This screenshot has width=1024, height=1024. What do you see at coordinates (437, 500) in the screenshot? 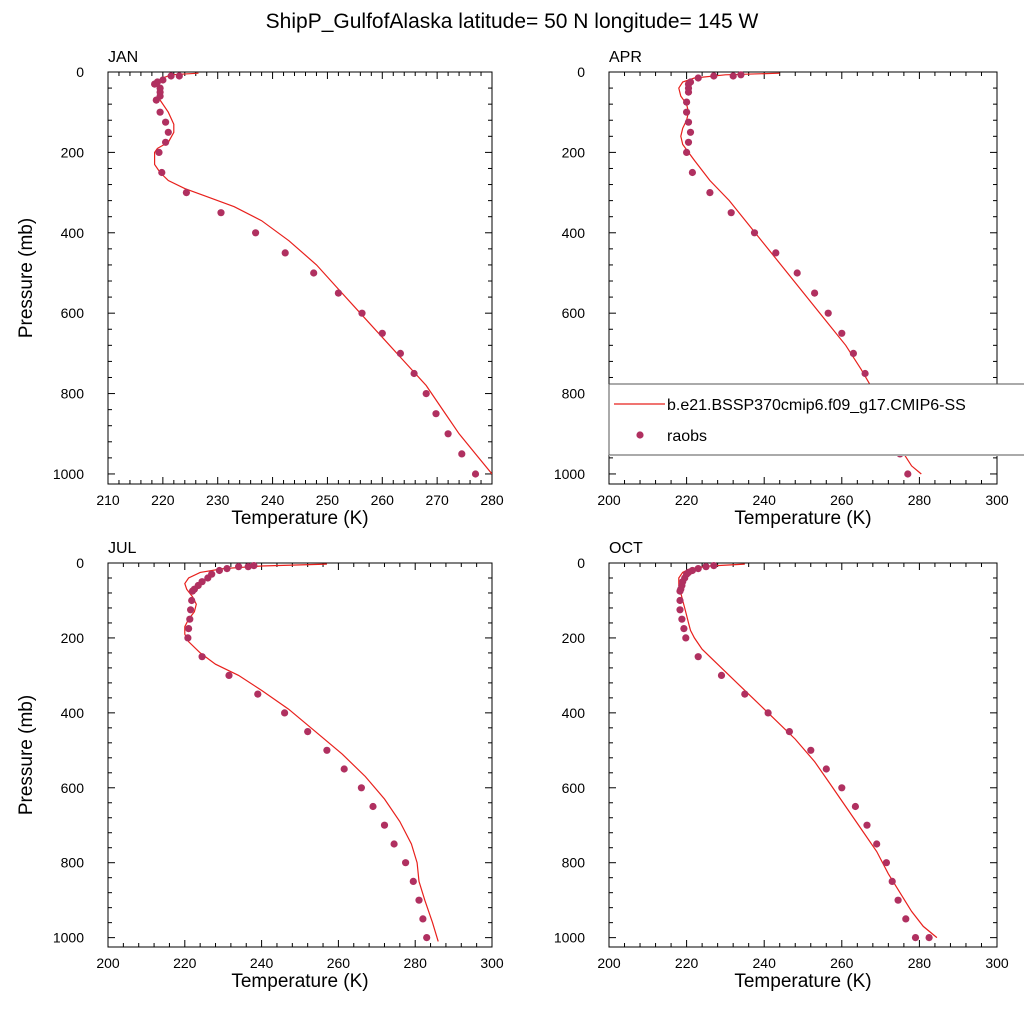
I see `x-tick-label: 270` at bounding box center [437, 500].